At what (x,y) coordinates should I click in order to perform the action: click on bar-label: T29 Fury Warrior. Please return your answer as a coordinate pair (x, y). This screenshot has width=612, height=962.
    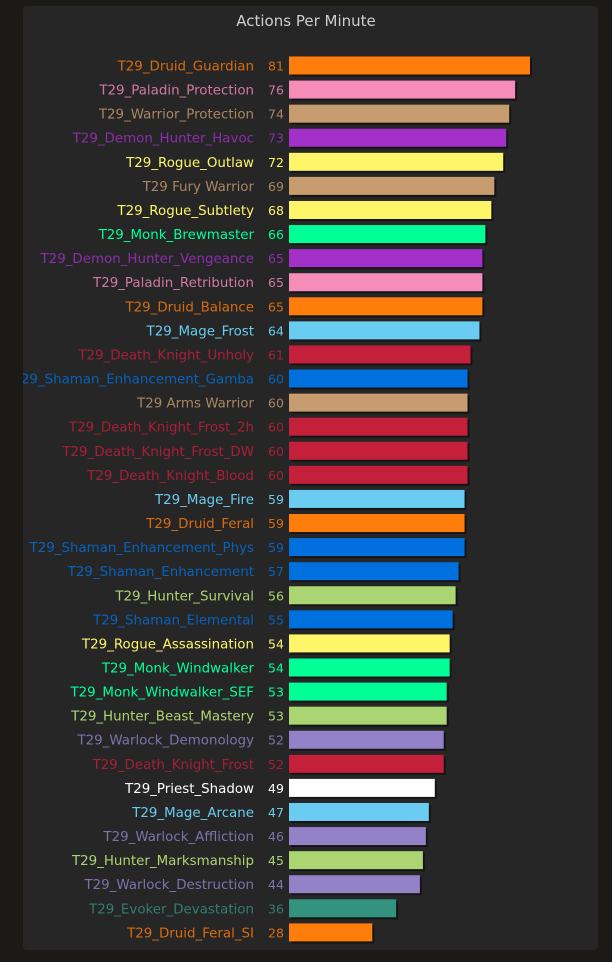
    Looking at the image, I should click on (198, 187).